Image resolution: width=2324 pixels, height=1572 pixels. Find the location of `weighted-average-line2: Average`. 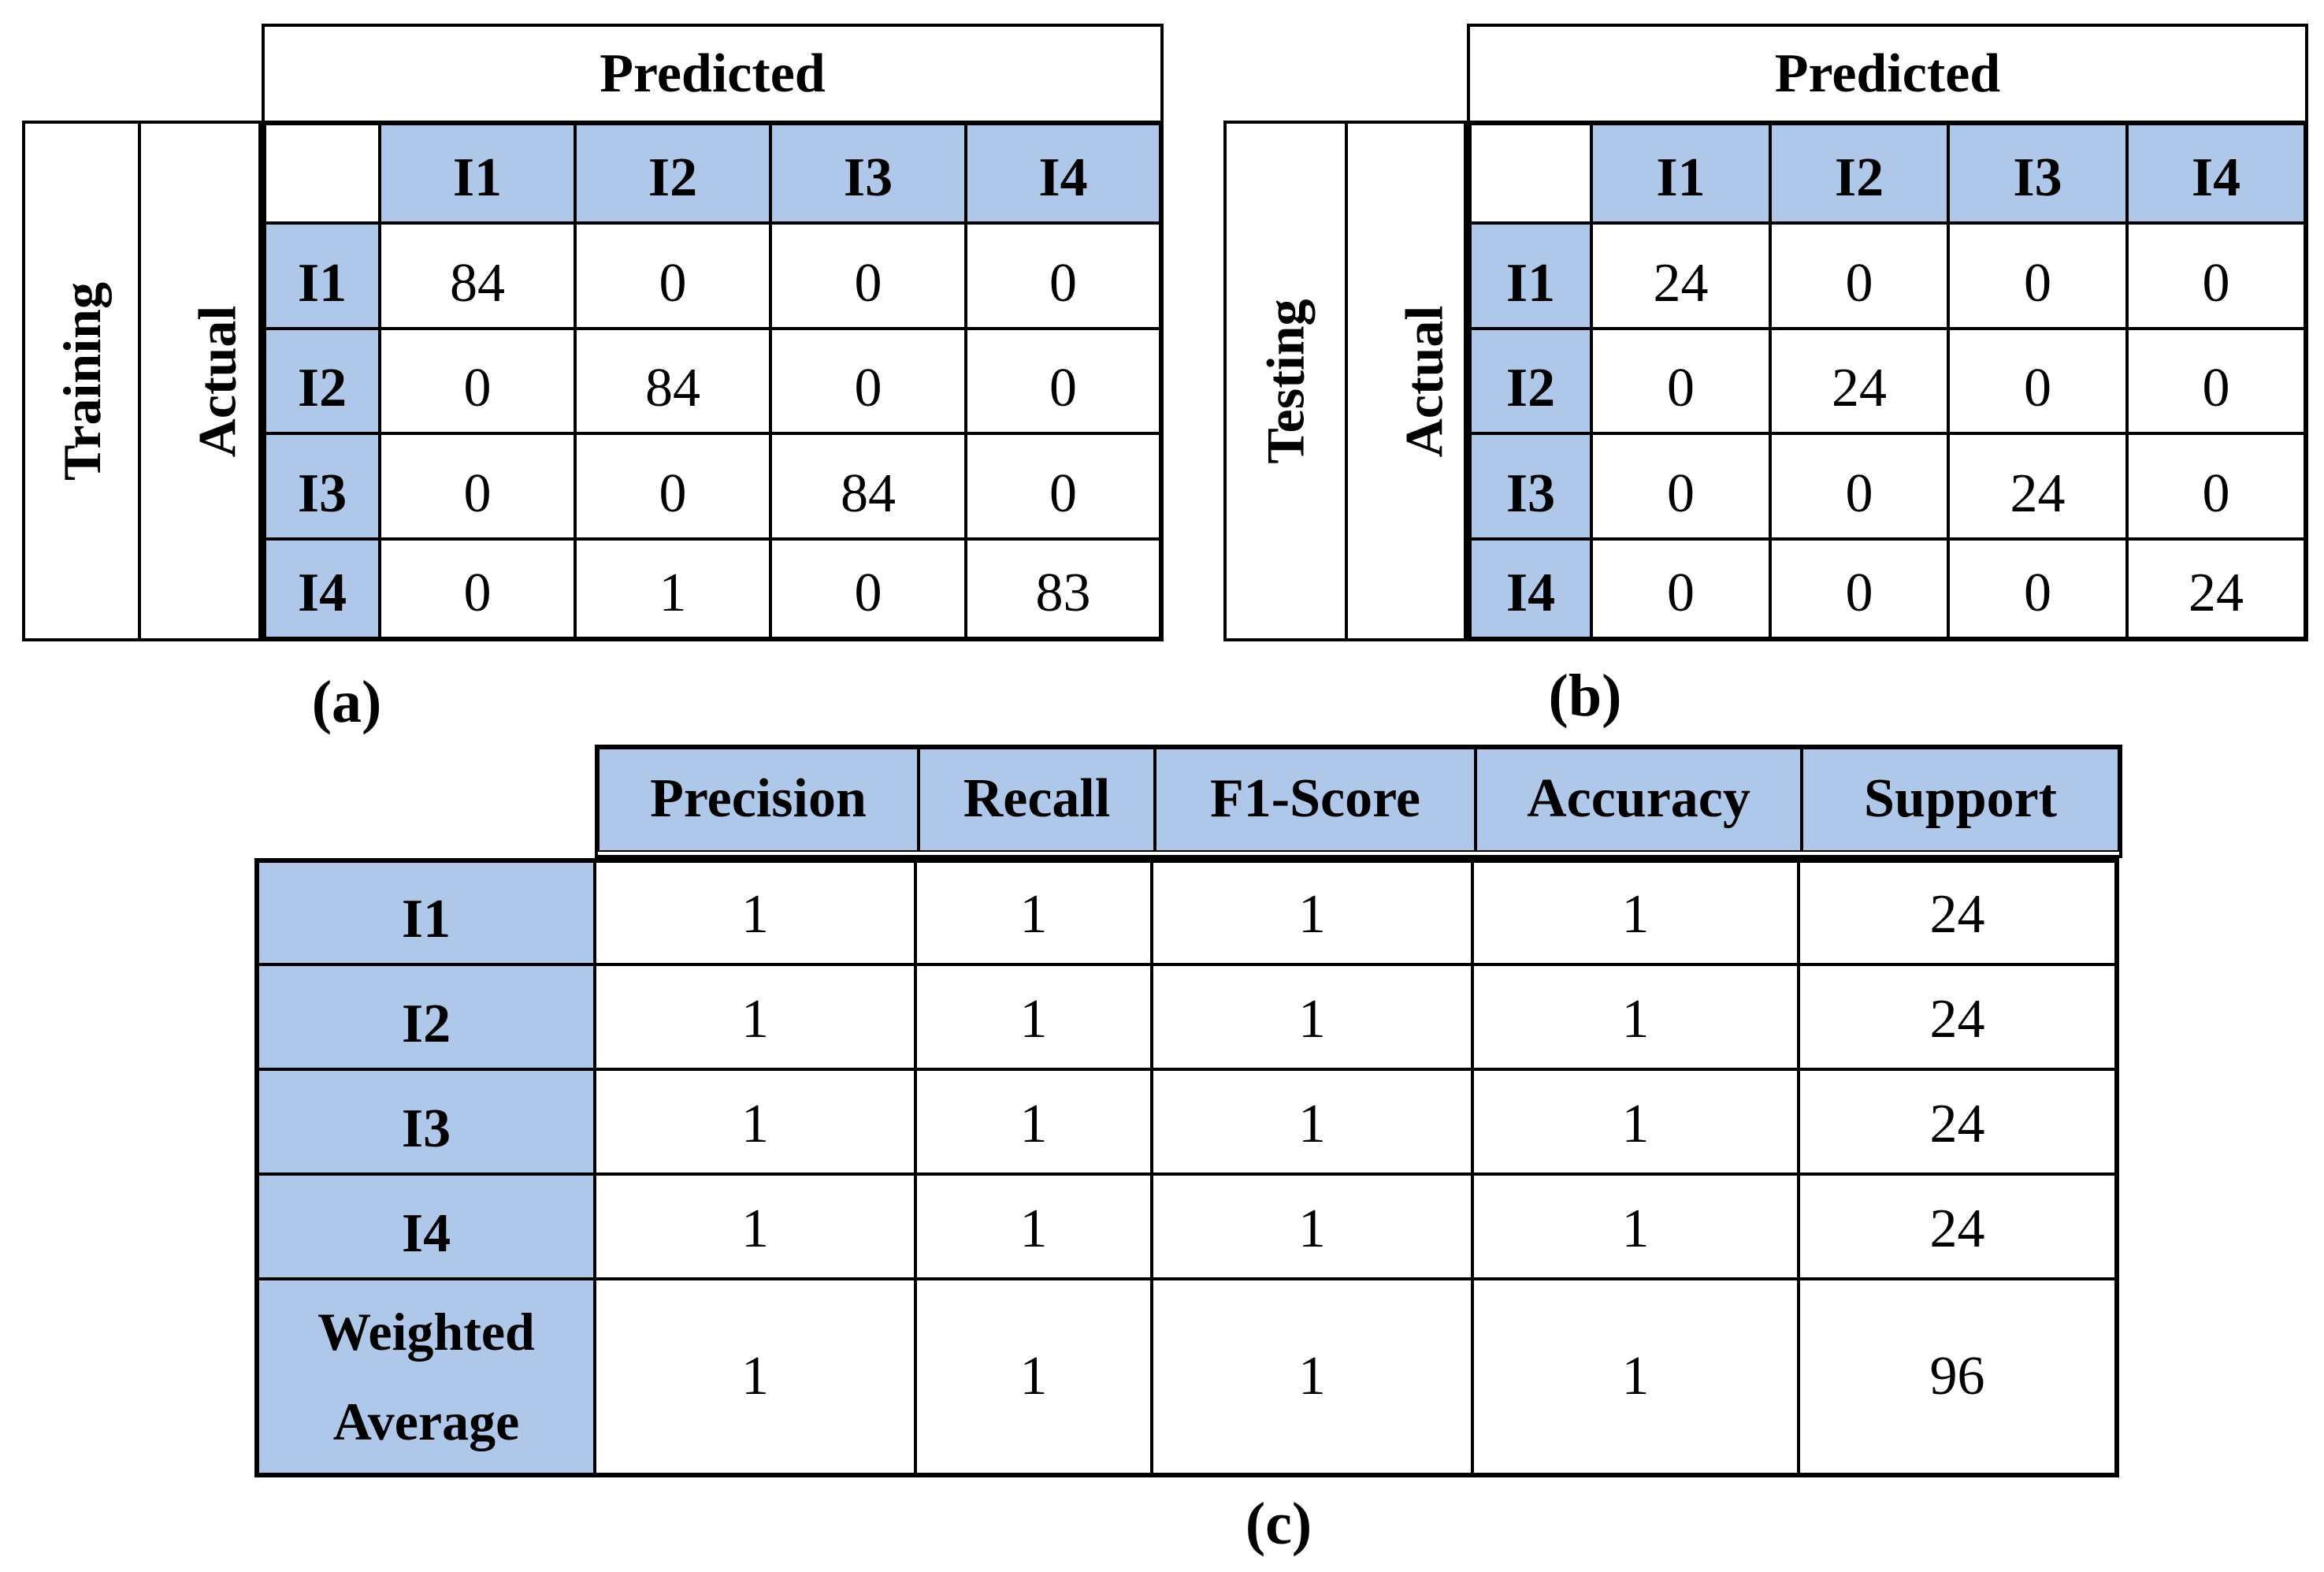

weighted-average-line2: Average is located at coordinates (426, 1421).